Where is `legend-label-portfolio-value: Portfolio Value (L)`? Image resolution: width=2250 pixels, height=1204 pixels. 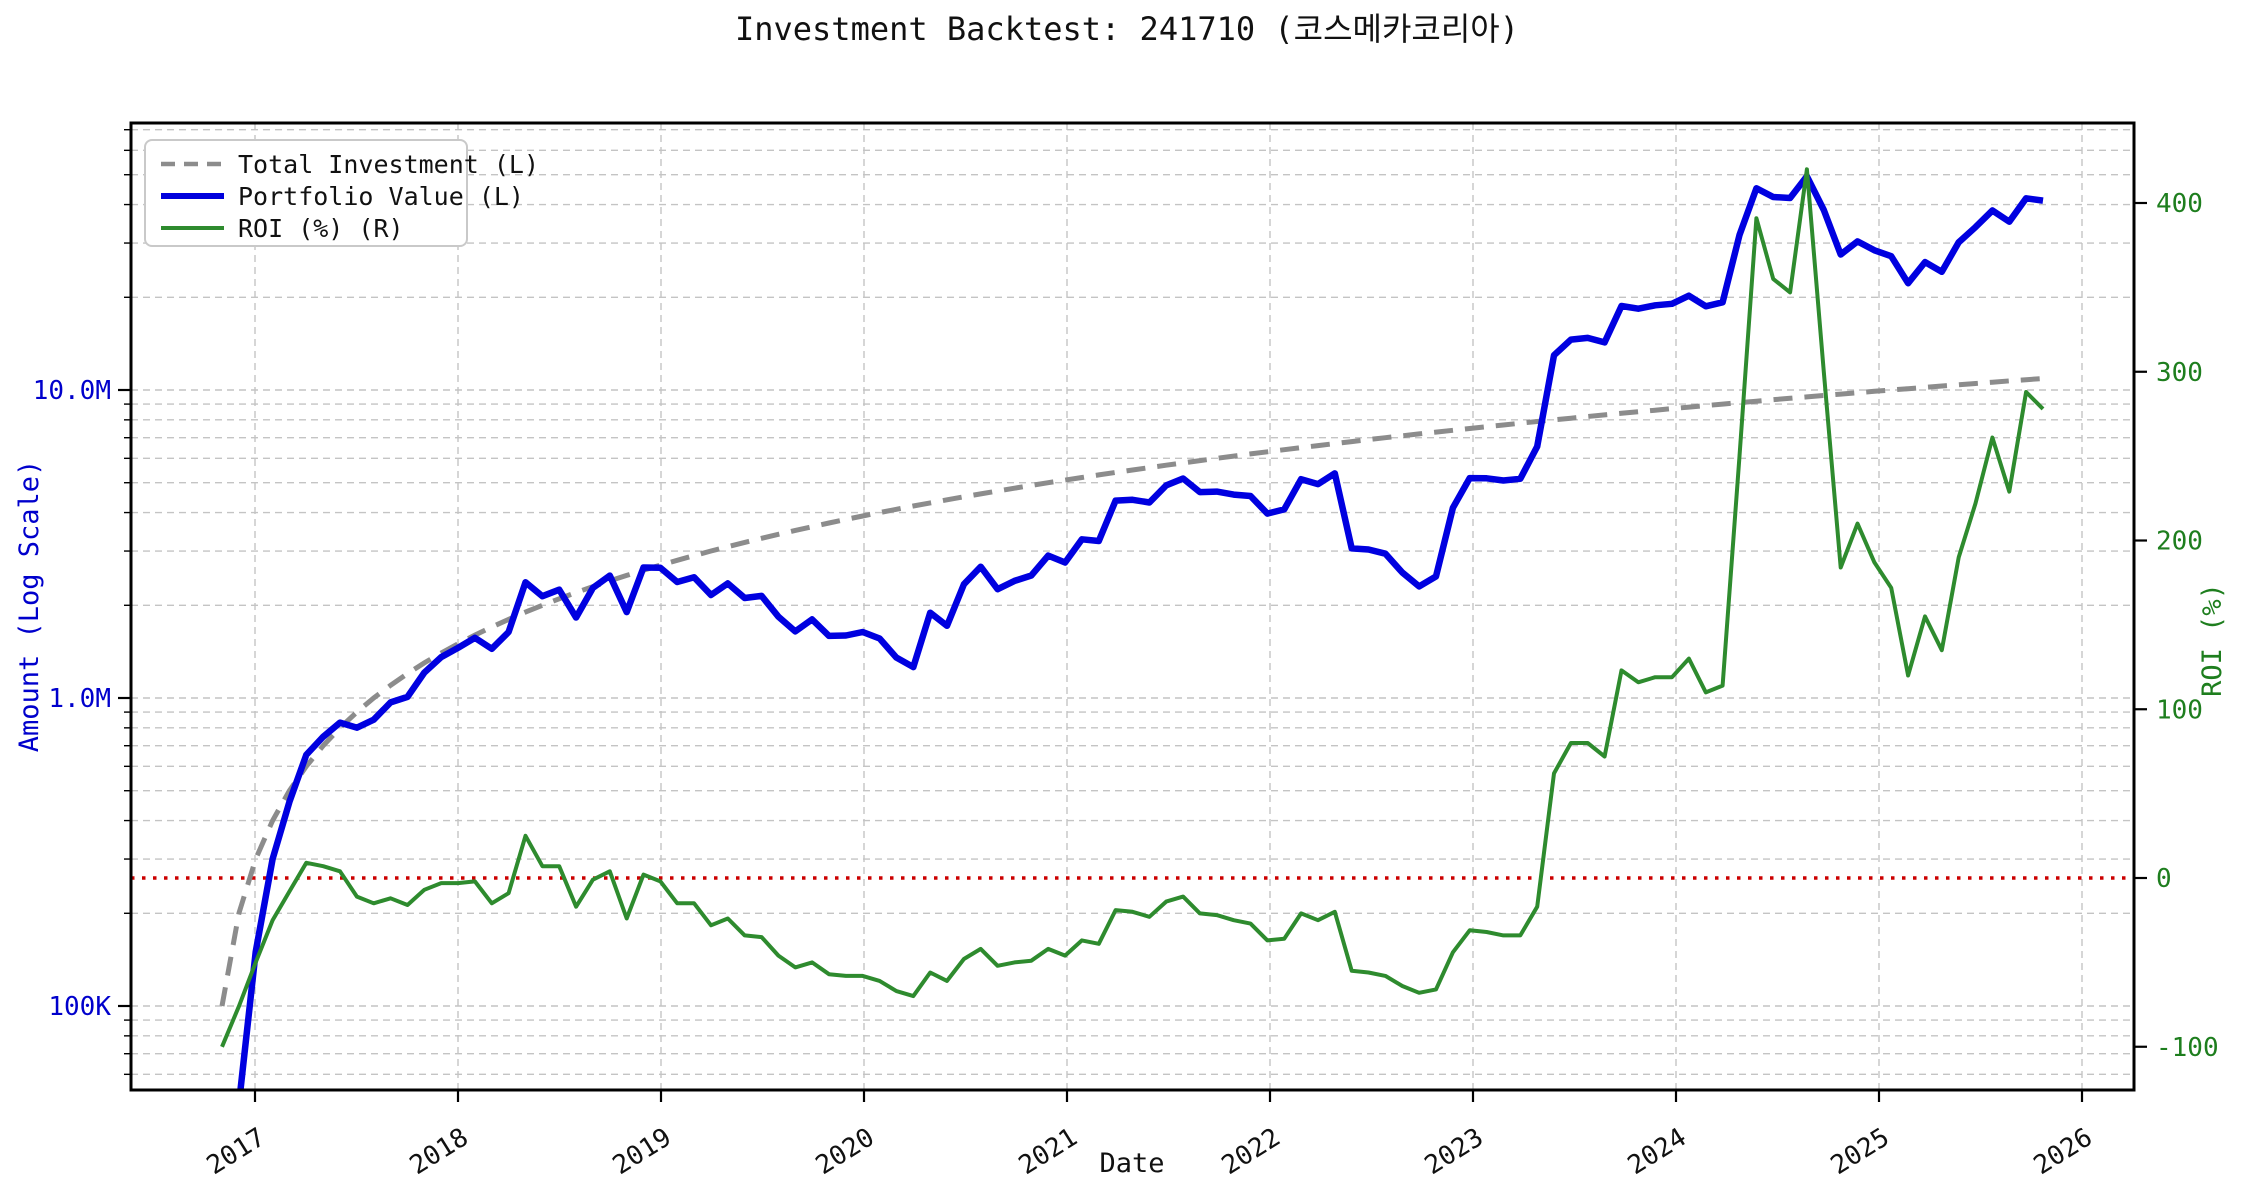
legend-label-portfolio-value: Portfolio Value (L) is located at coordinates (381, 196).